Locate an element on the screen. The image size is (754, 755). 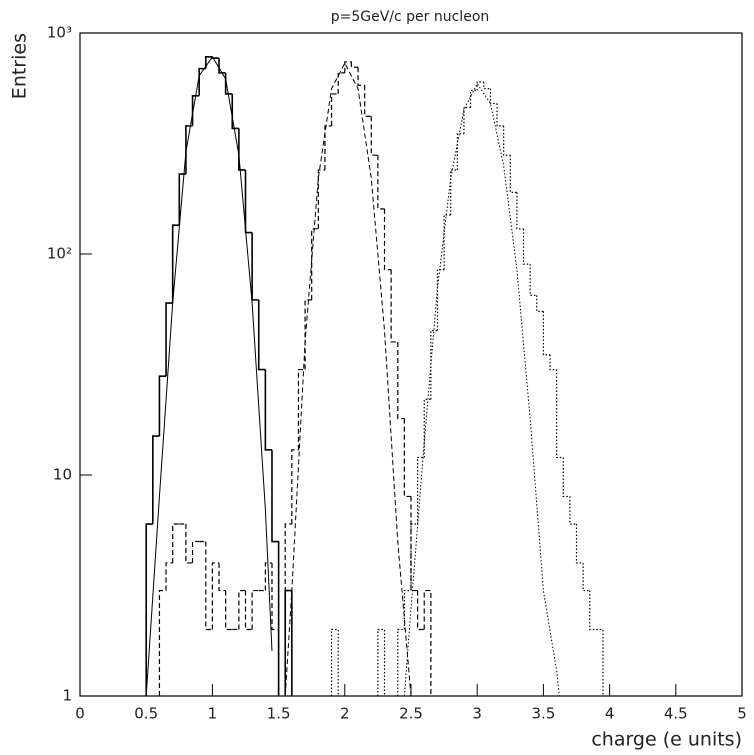
y-tick-label: 10² is located at coordinates (59, 254).